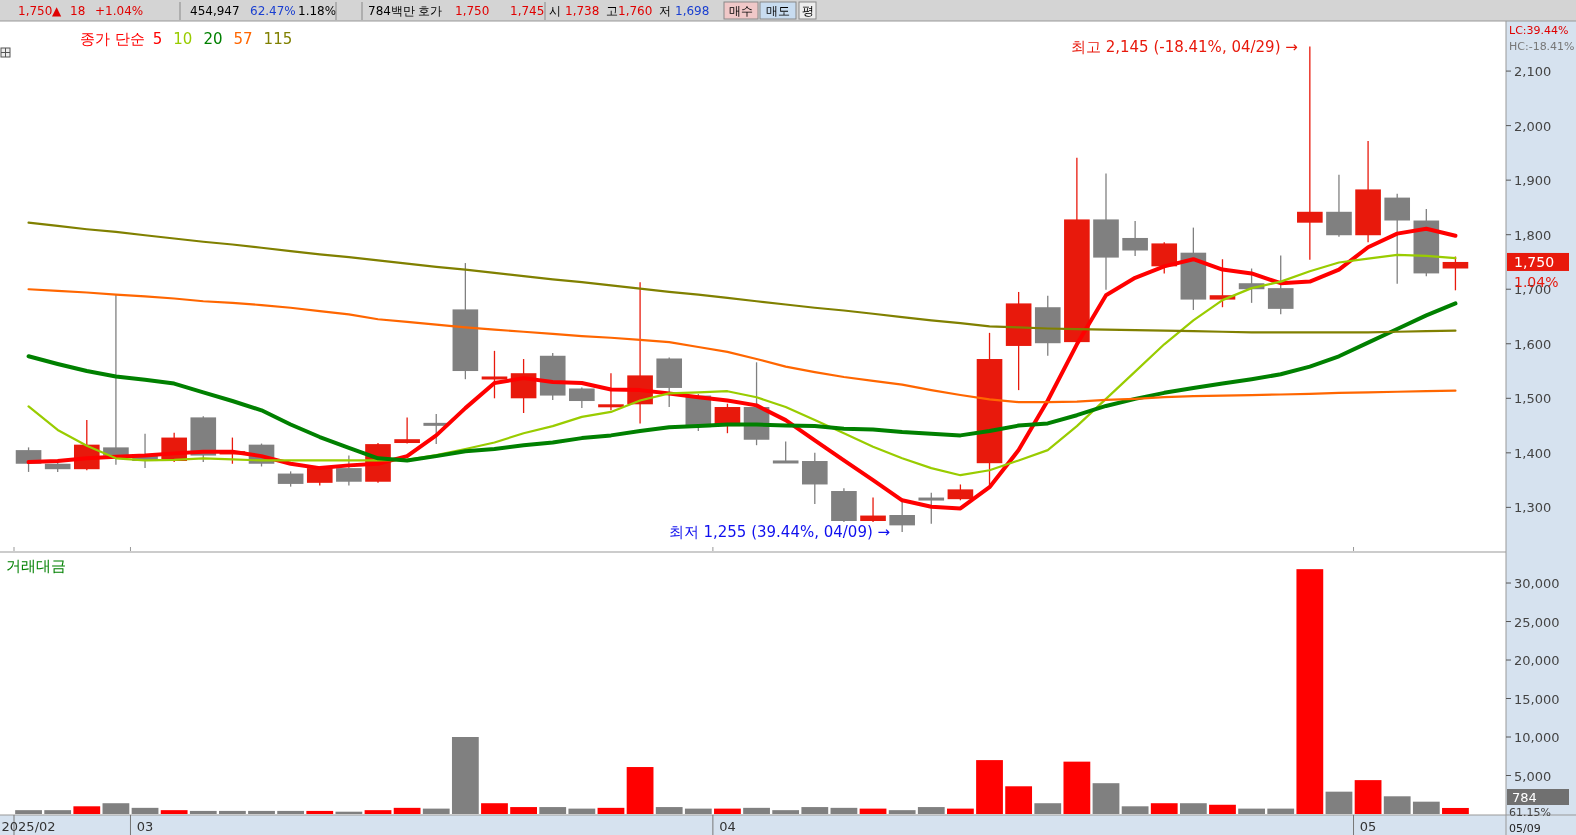  I want to click on text: 18, so click(78, 11).